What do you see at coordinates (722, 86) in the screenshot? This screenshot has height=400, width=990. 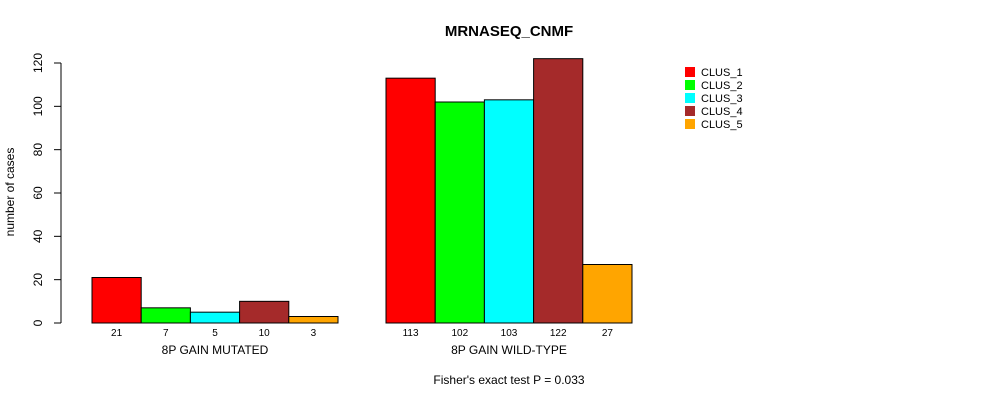 I see `legend-label: CLUS_2` at bounding box center [722, 86].